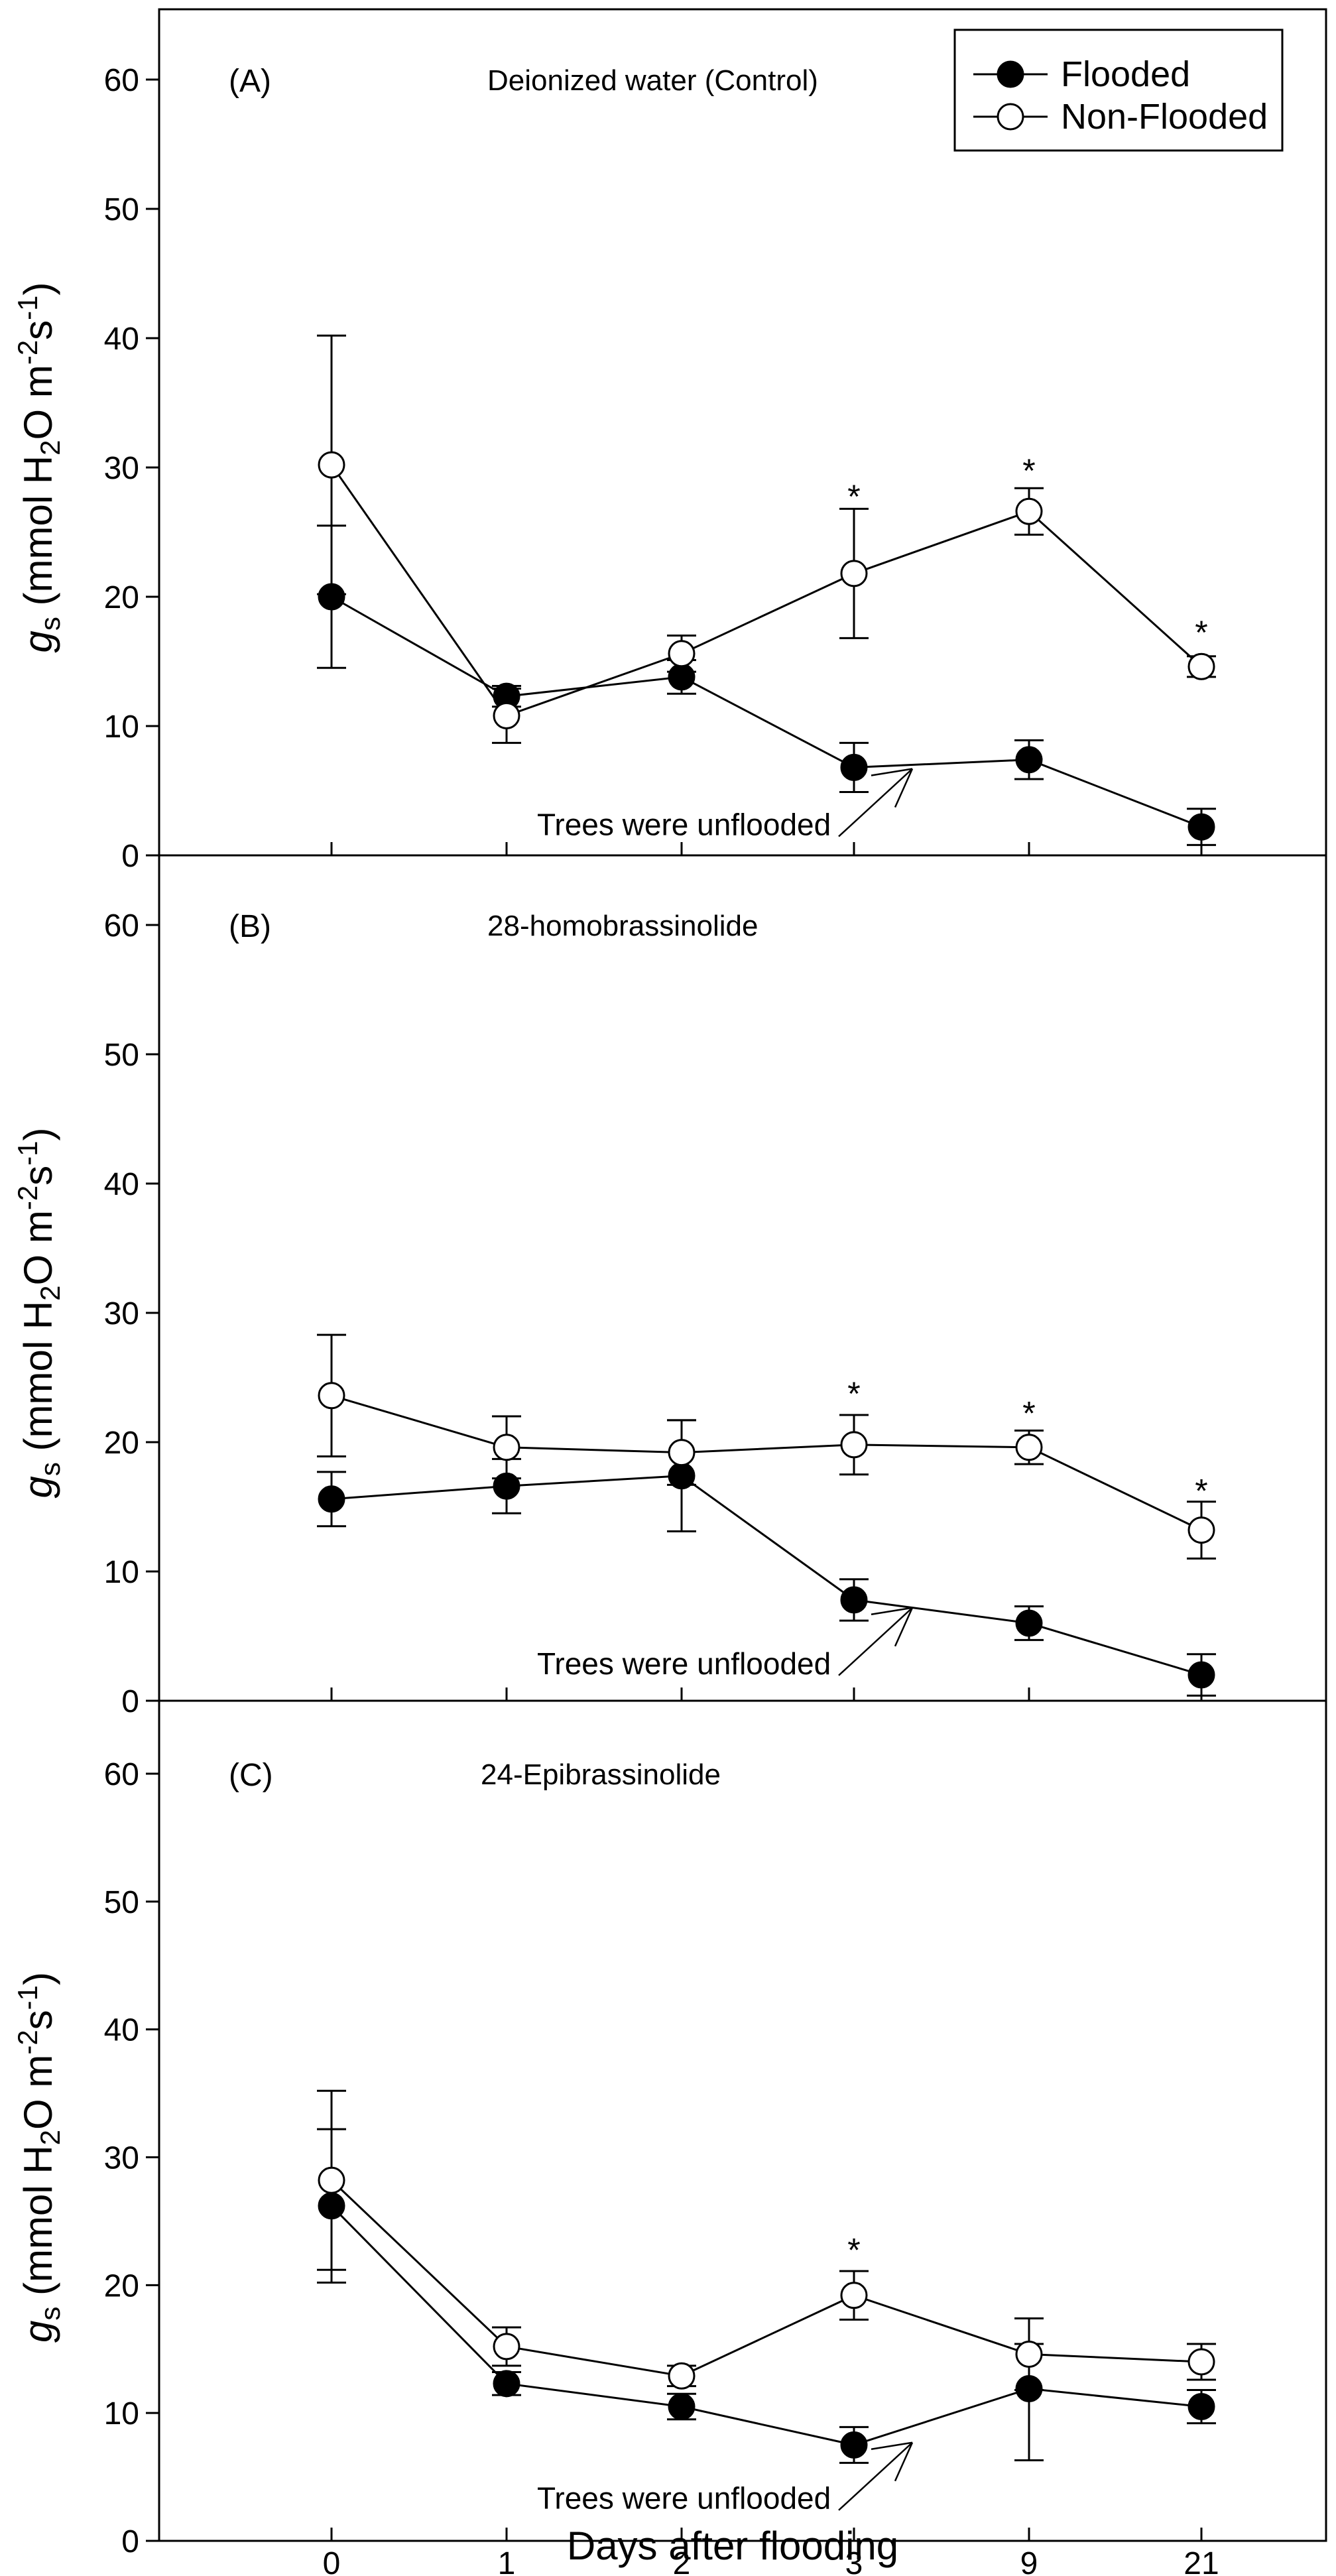  I want to click on legend-label-flooded: Flooded, so click(1125, 74).